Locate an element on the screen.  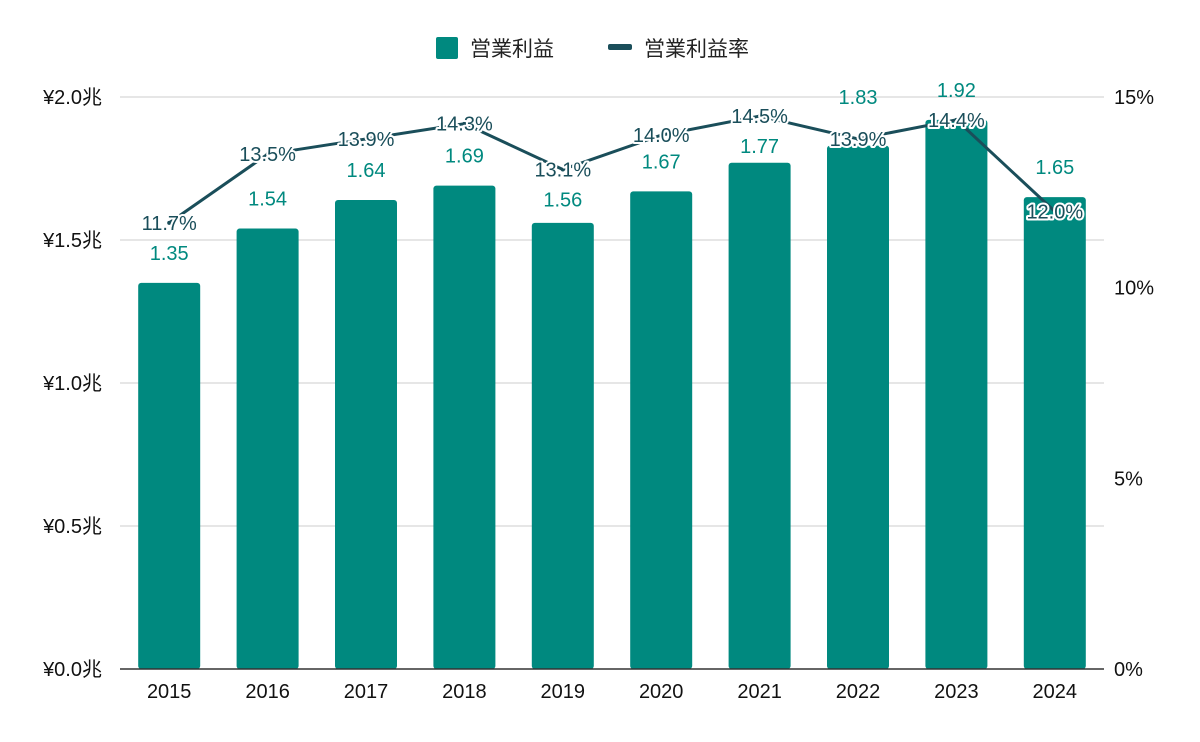
rate-value-label: 14.0% is located at coordinates (661, 136).